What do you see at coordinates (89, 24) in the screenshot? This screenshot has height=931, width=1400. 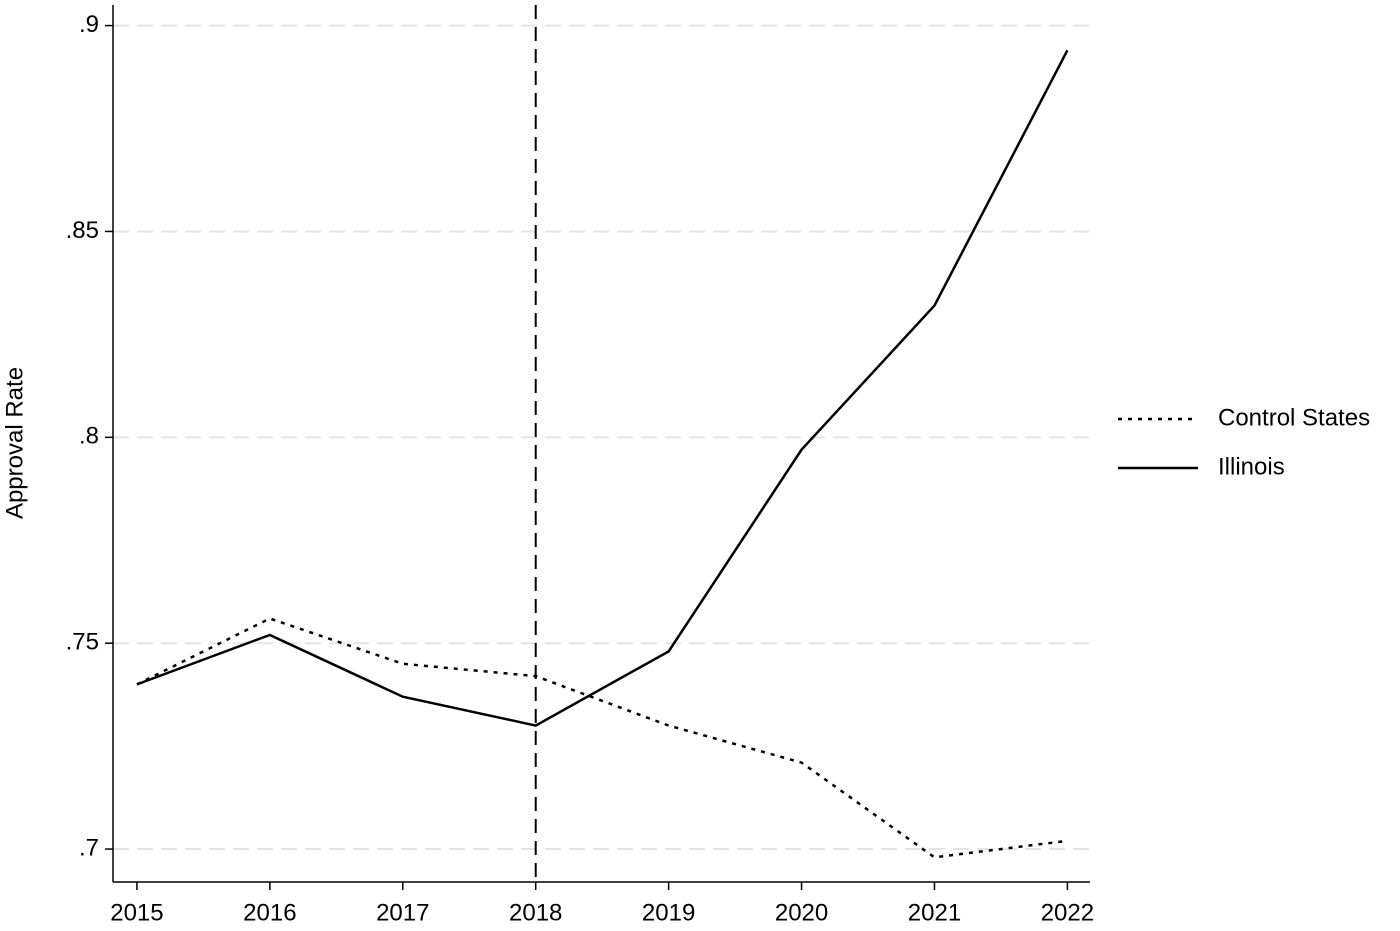 I see `y-tick-label: .9` at bounding box center [89, 24].